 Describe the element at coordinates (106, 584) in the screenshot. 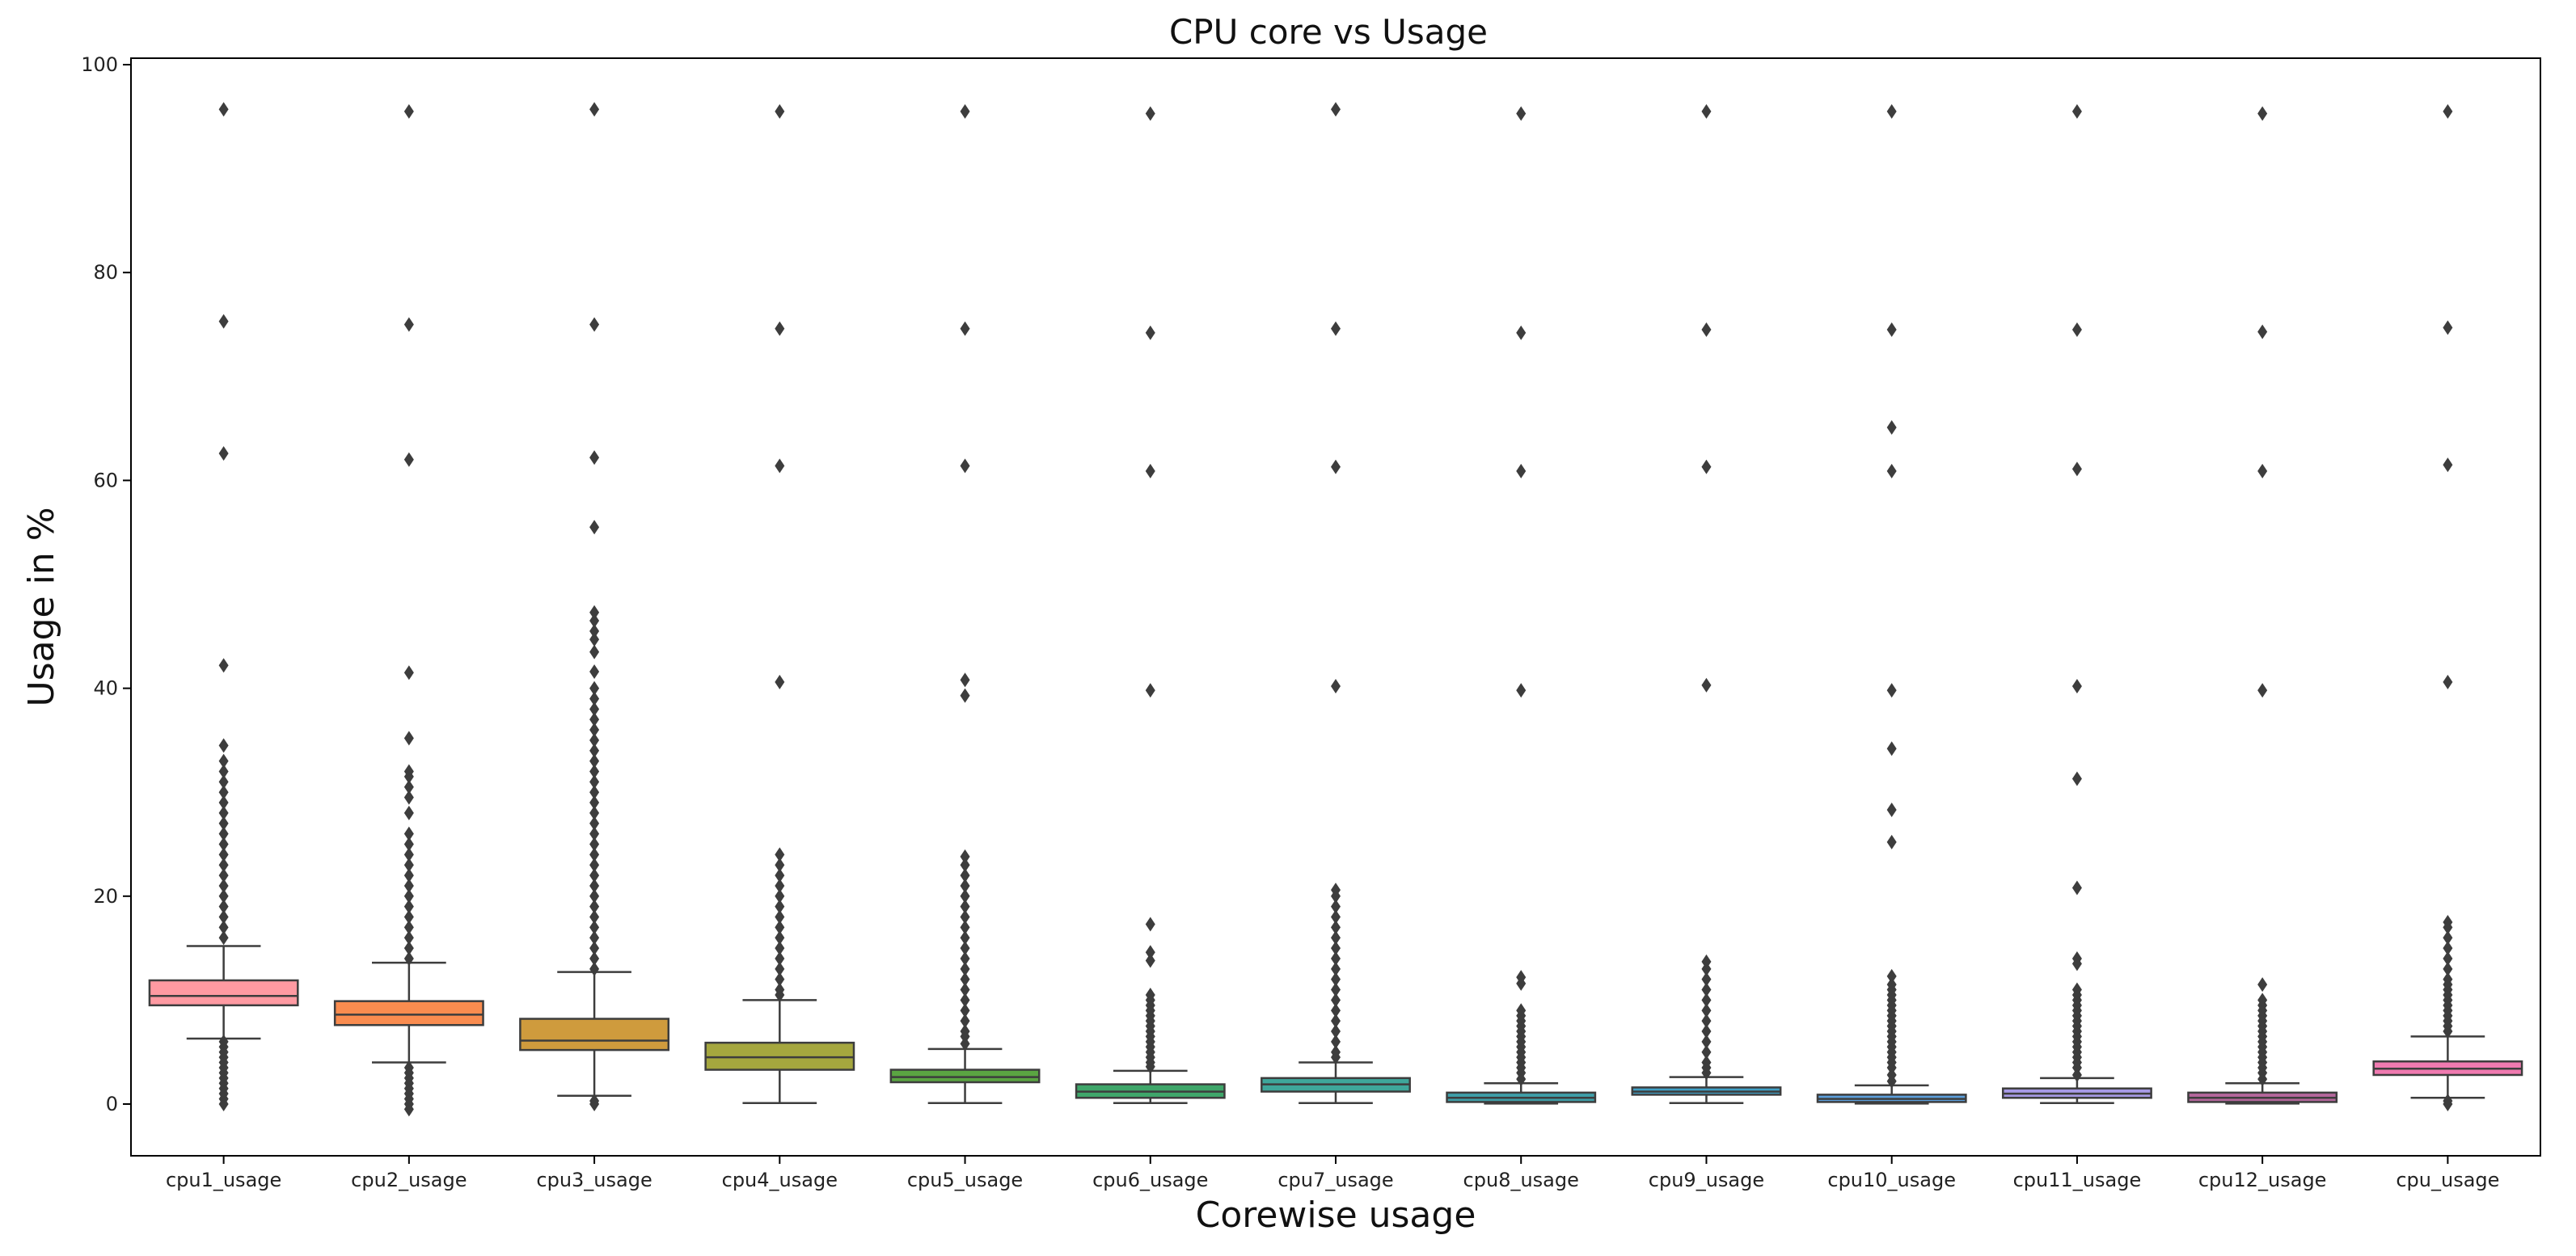

I see `y-axis: 0 20 40 60 80 100` at that location.